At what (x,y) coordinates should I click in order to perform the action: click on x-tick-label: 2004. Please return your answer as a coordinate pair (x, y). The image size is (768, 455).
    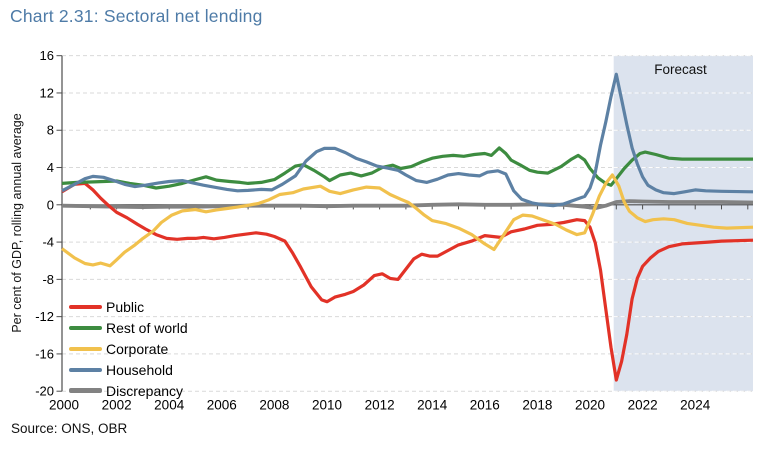
    Looking at the image, I should click on (169, 405).